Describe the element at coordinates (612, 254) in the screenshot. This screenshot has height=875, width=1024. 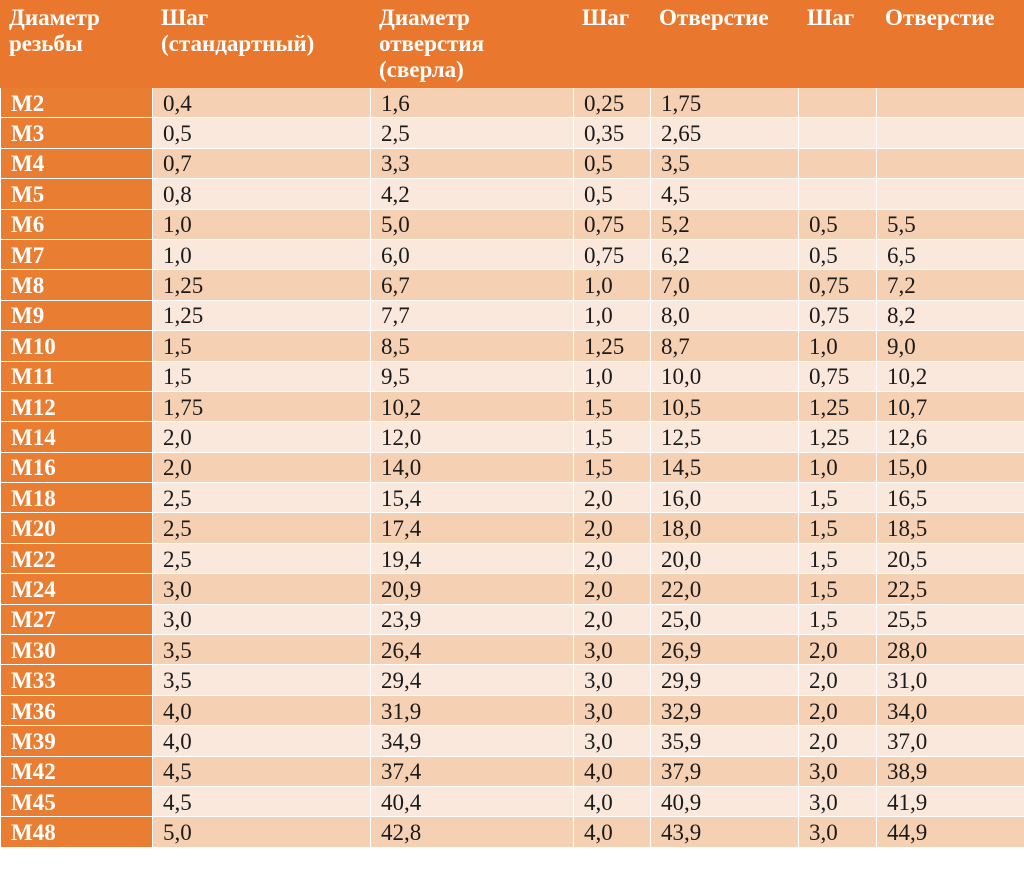
I see `fine-pitch-1-cell: 0,75` at that location.